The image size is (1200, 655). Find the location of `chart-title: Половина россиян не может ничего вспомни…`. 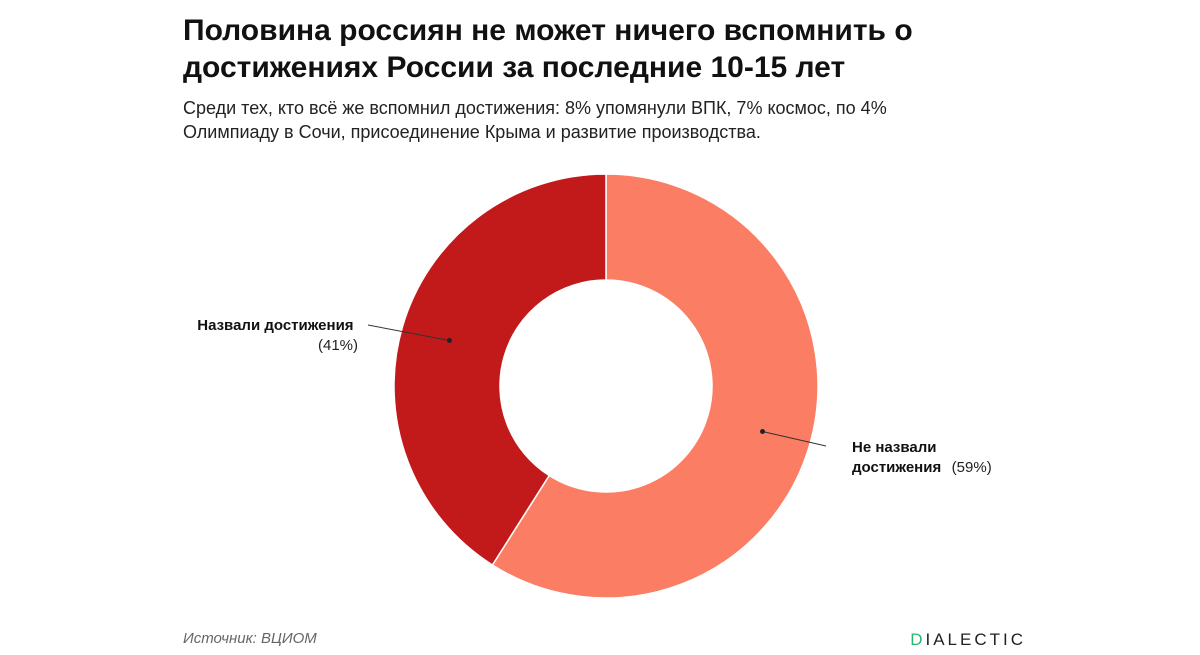

chart-title: Половина россиян не может ничего вспомни… is located at coordinates (548, 49).